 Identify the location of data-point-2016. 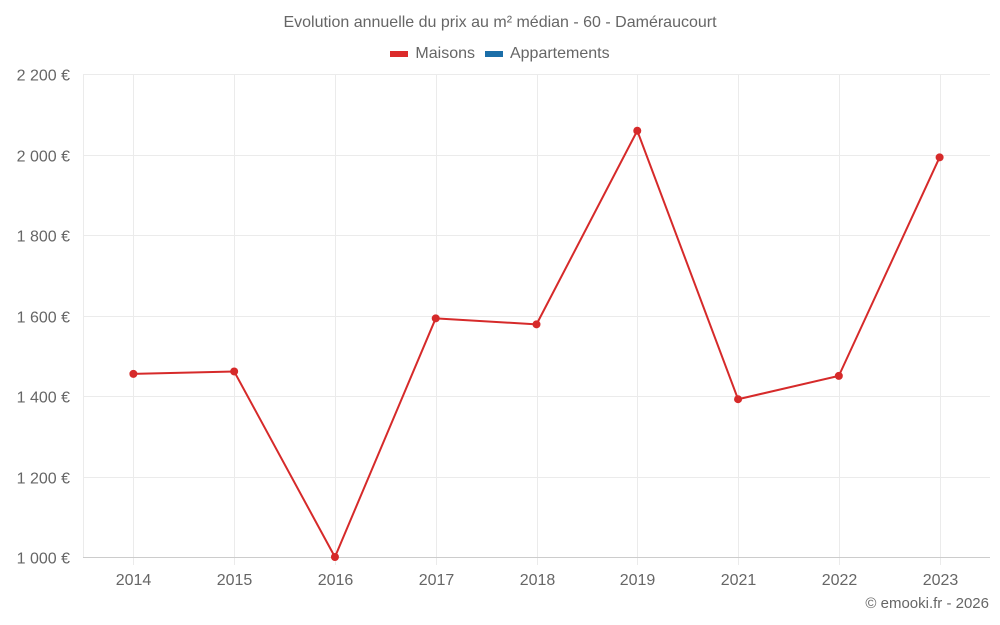
(334, 557).